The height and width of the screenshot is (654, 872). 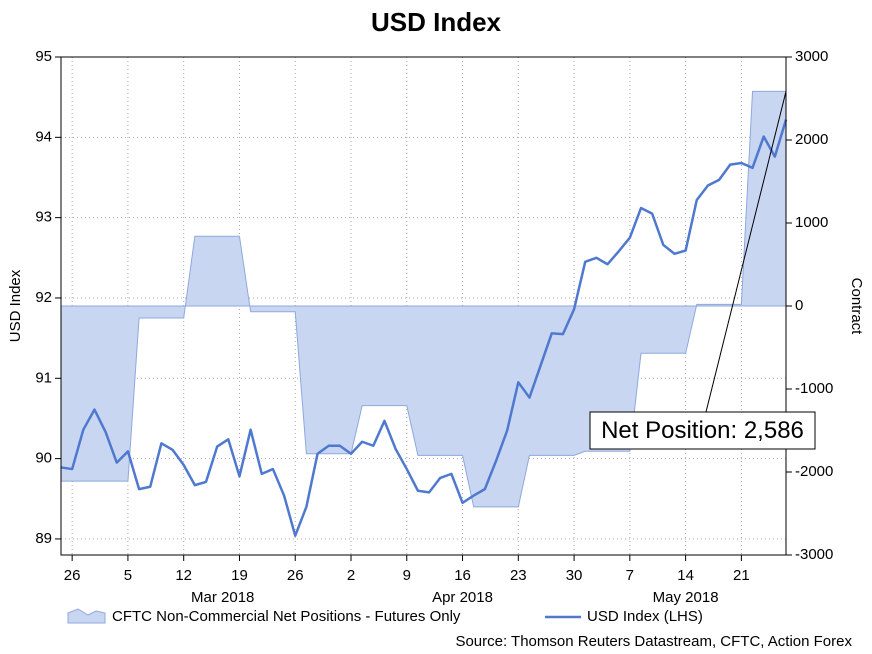 What do you see at coordinates (462, 597) in the screenshot?
I see `x-month-label: Apr 2018` at bounding box center [462, 597].